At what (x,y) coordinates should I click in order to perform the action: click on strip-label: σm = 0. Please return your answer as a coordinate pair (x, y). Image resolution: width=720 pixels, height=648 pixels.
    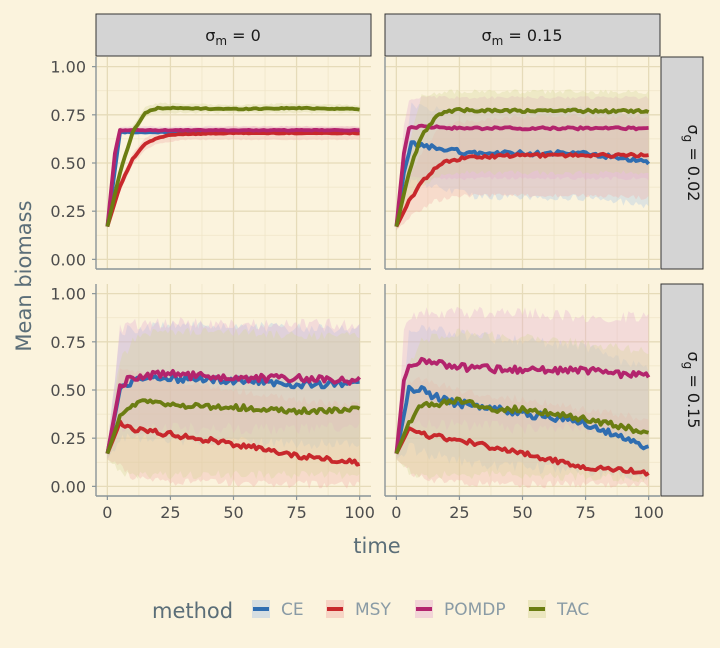
    Looking at the image, I should click on (233, 37).